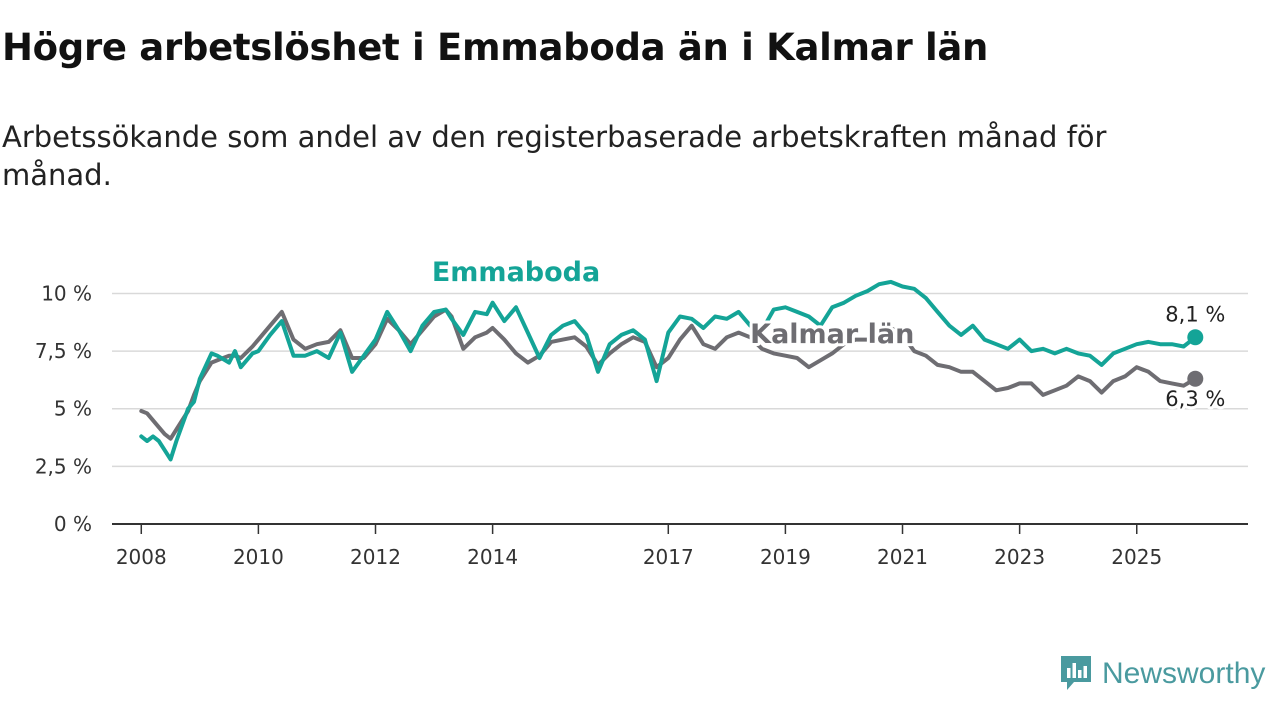 The width and height of the screenshot is (1280, 720). What do you see at coordinates (785, 557) in the screenshot?
I see `x-tick-label: 2019` at bounding box center [785, 557].